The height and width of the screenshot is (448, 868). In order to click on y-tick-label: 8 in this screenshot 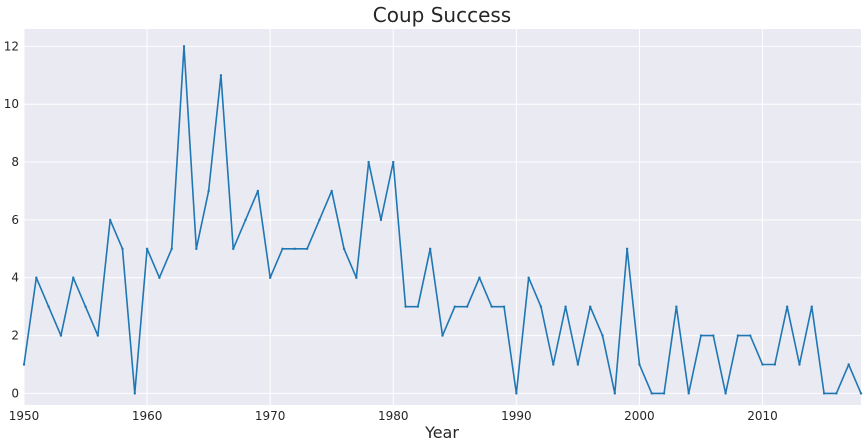, I will do `click(15, 162)`.